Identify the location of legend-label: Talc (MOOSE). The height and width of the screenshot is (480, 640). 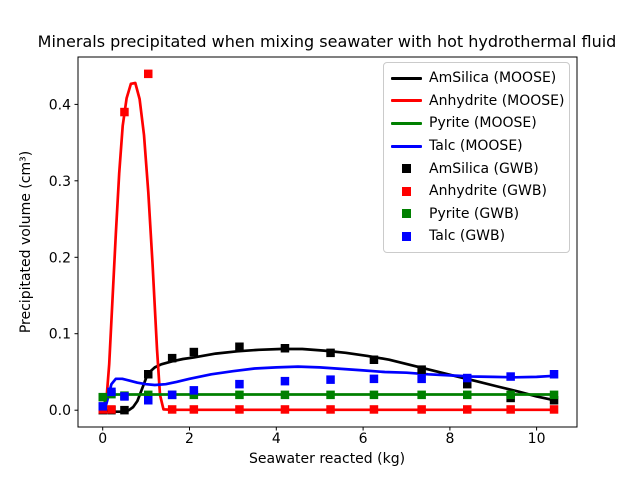
(476, 146).